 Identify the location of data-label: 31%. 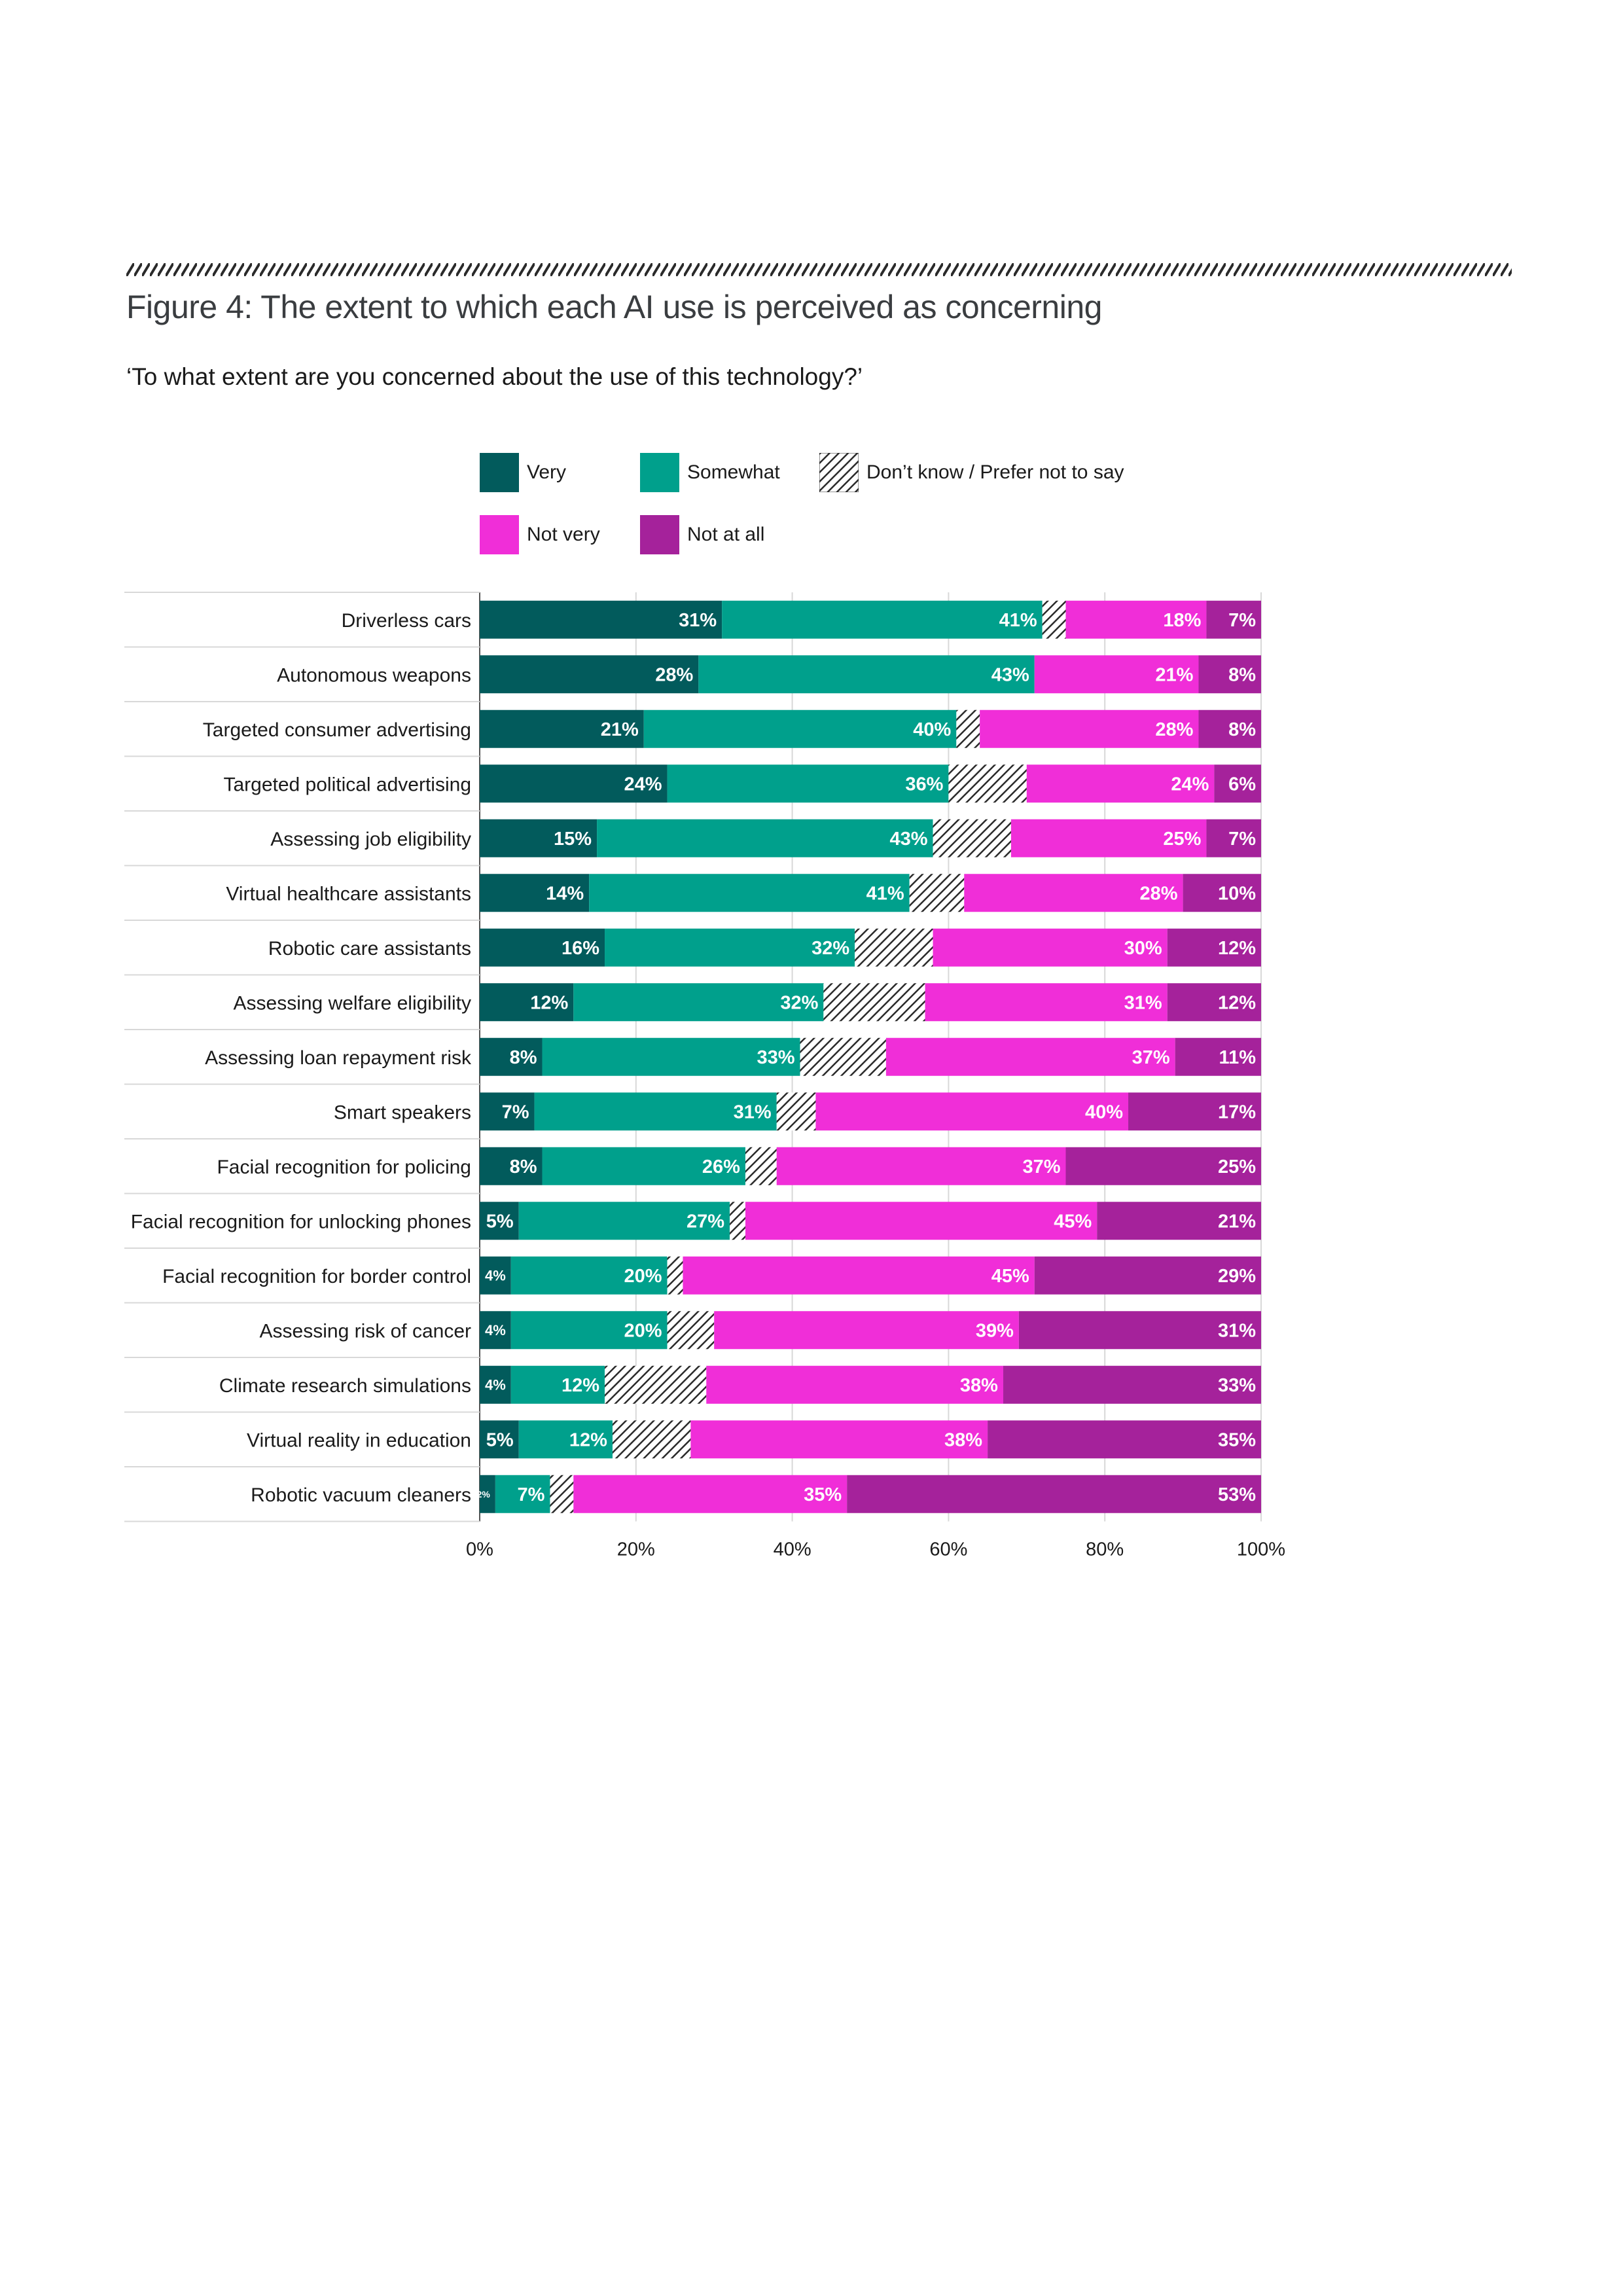
(698, 620).